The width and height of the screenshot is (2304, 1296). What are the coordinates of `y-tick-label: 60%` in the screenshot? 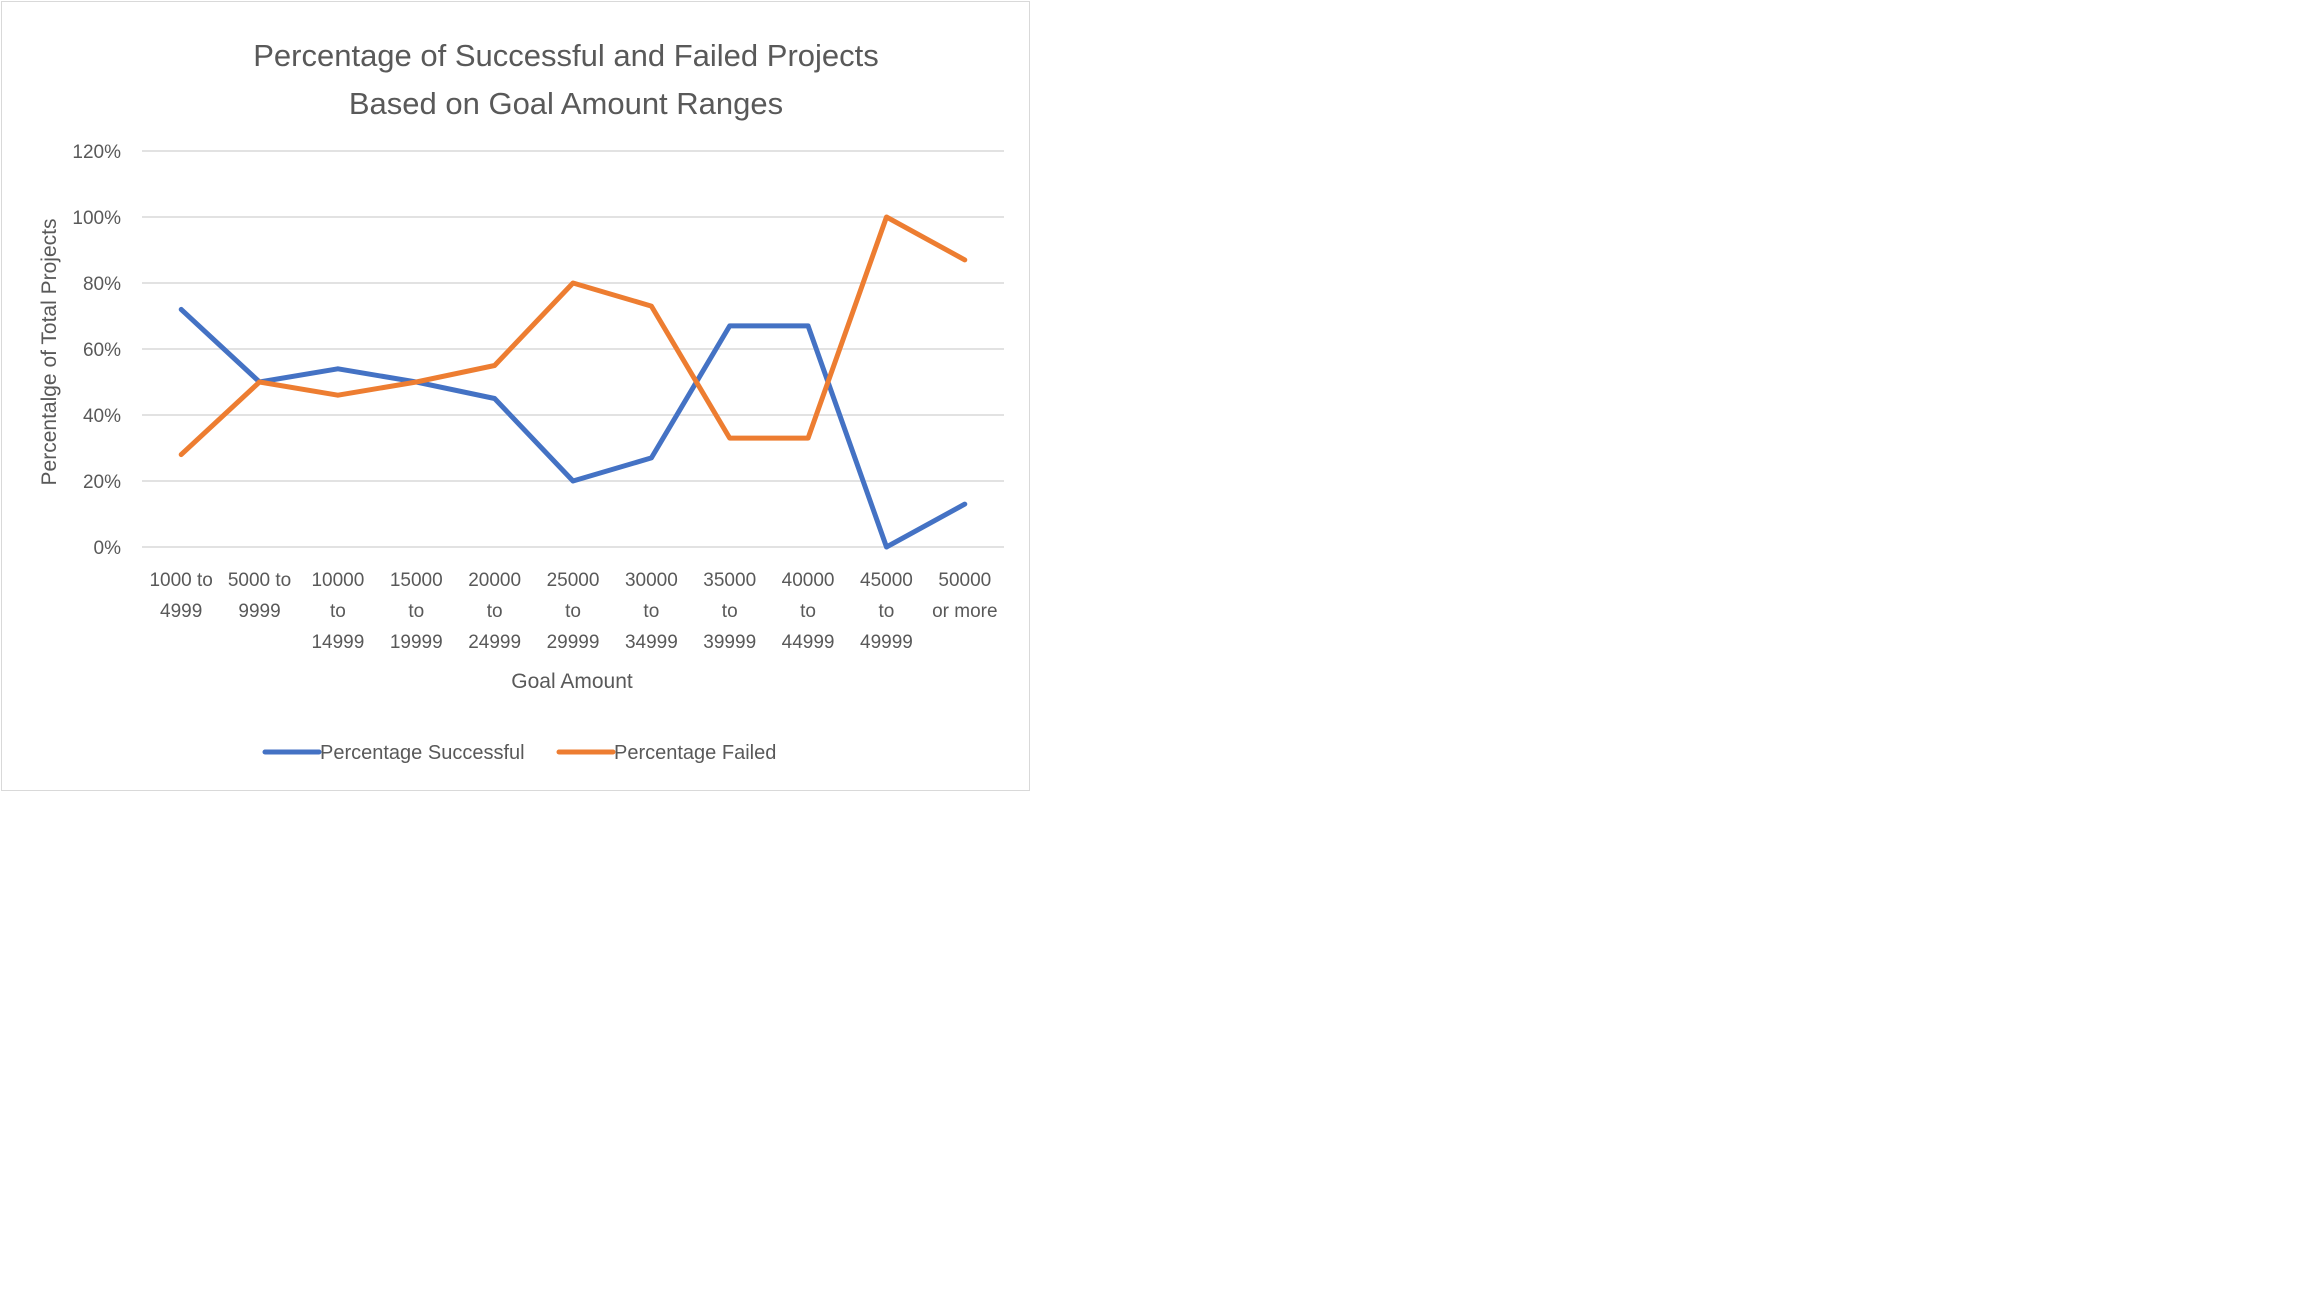 It's located at (102, 350).